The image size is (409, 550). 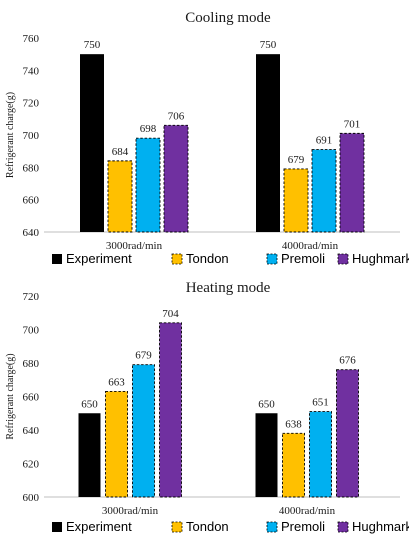 What do you see at coordinates (228, 288) in the screenshot?
I see `chart-title: Heating mode` at bounding box center [228, 288].